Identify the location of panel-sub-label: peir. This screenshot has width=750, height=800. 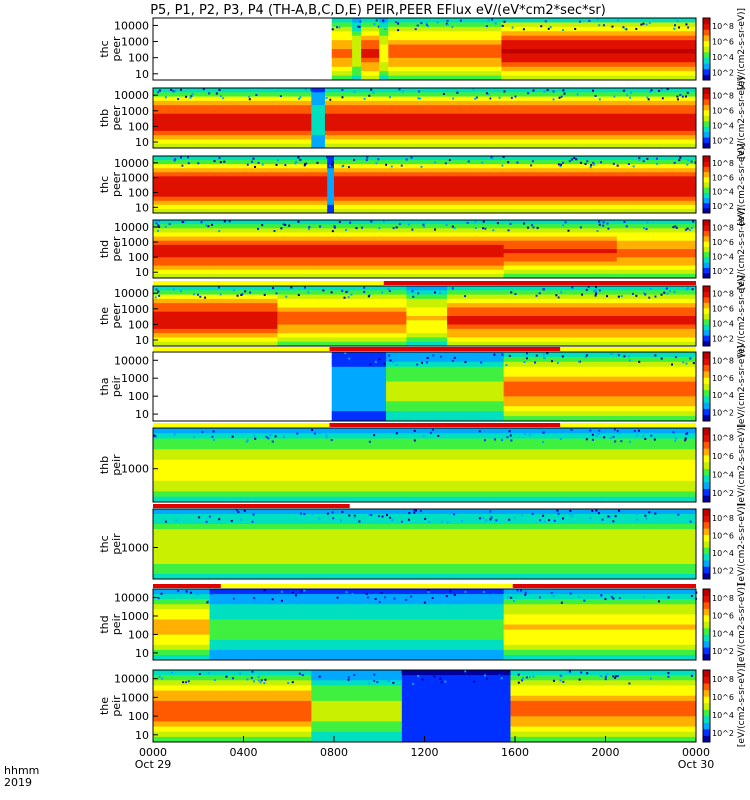
(116, 465).